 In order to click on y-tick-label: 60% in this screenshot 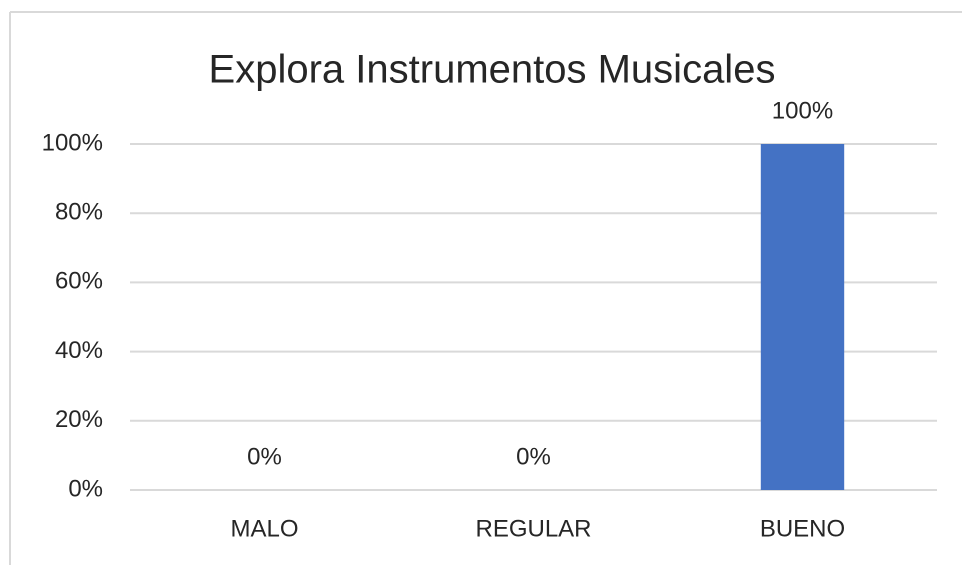, I will do `click(79, 281)`.